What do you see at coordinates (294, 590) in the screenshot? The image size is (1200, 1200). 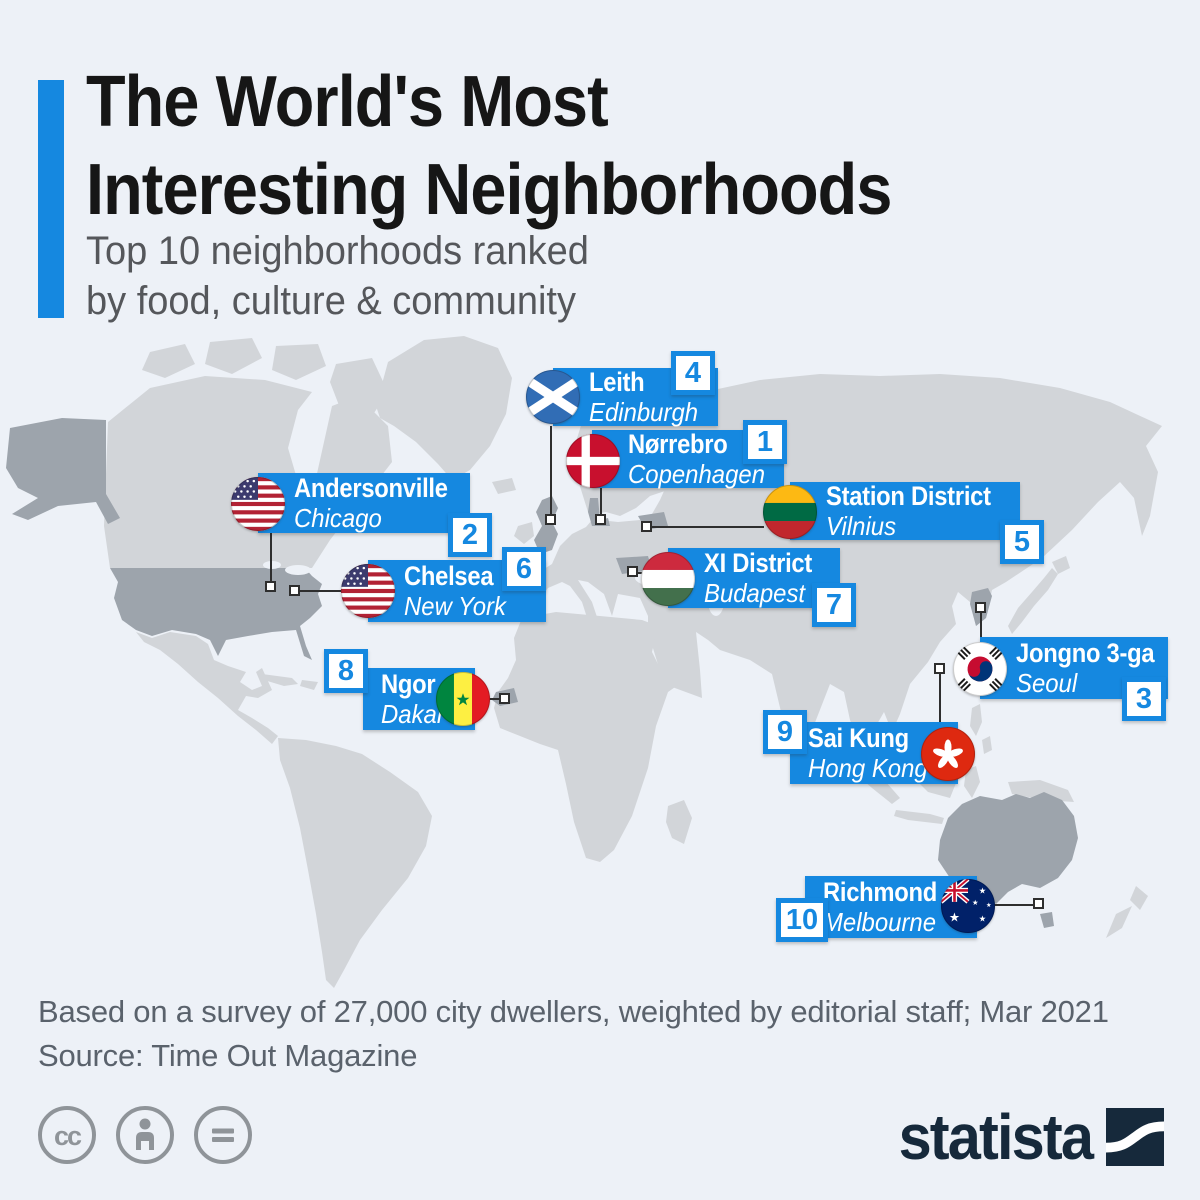 I see `map-marker-new-york` at bounding box center [294, 590].